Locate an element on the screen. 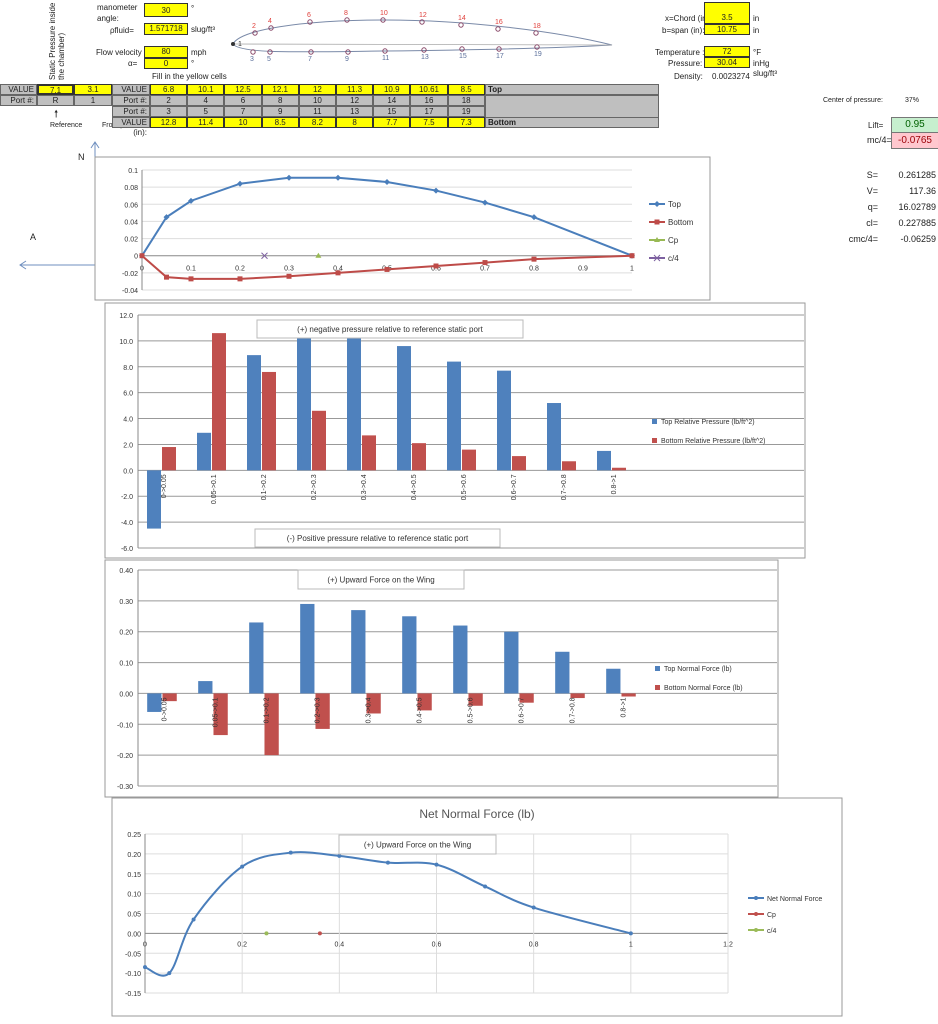 This screenshot has width=938, height=1024. row-label: Port #: is located at coordinates (131, 111).